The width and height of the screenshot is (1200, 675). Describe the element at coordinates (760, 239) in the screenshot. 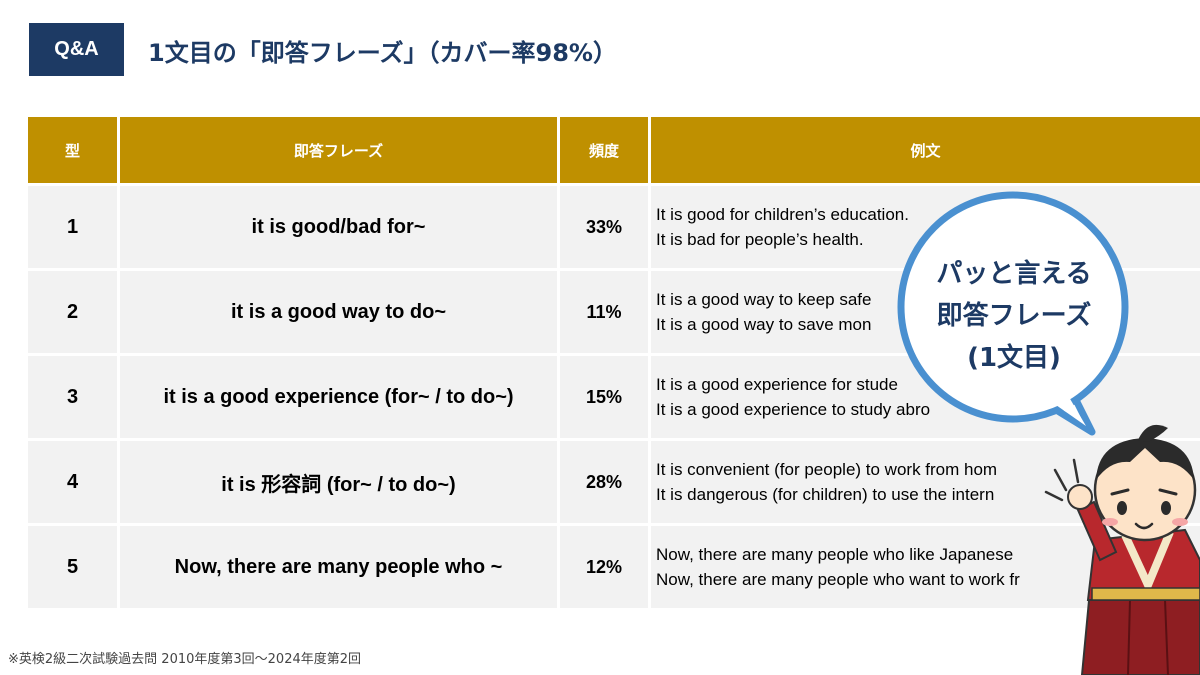

I see `example-sentence: It is bad for people’s health.` at that location.